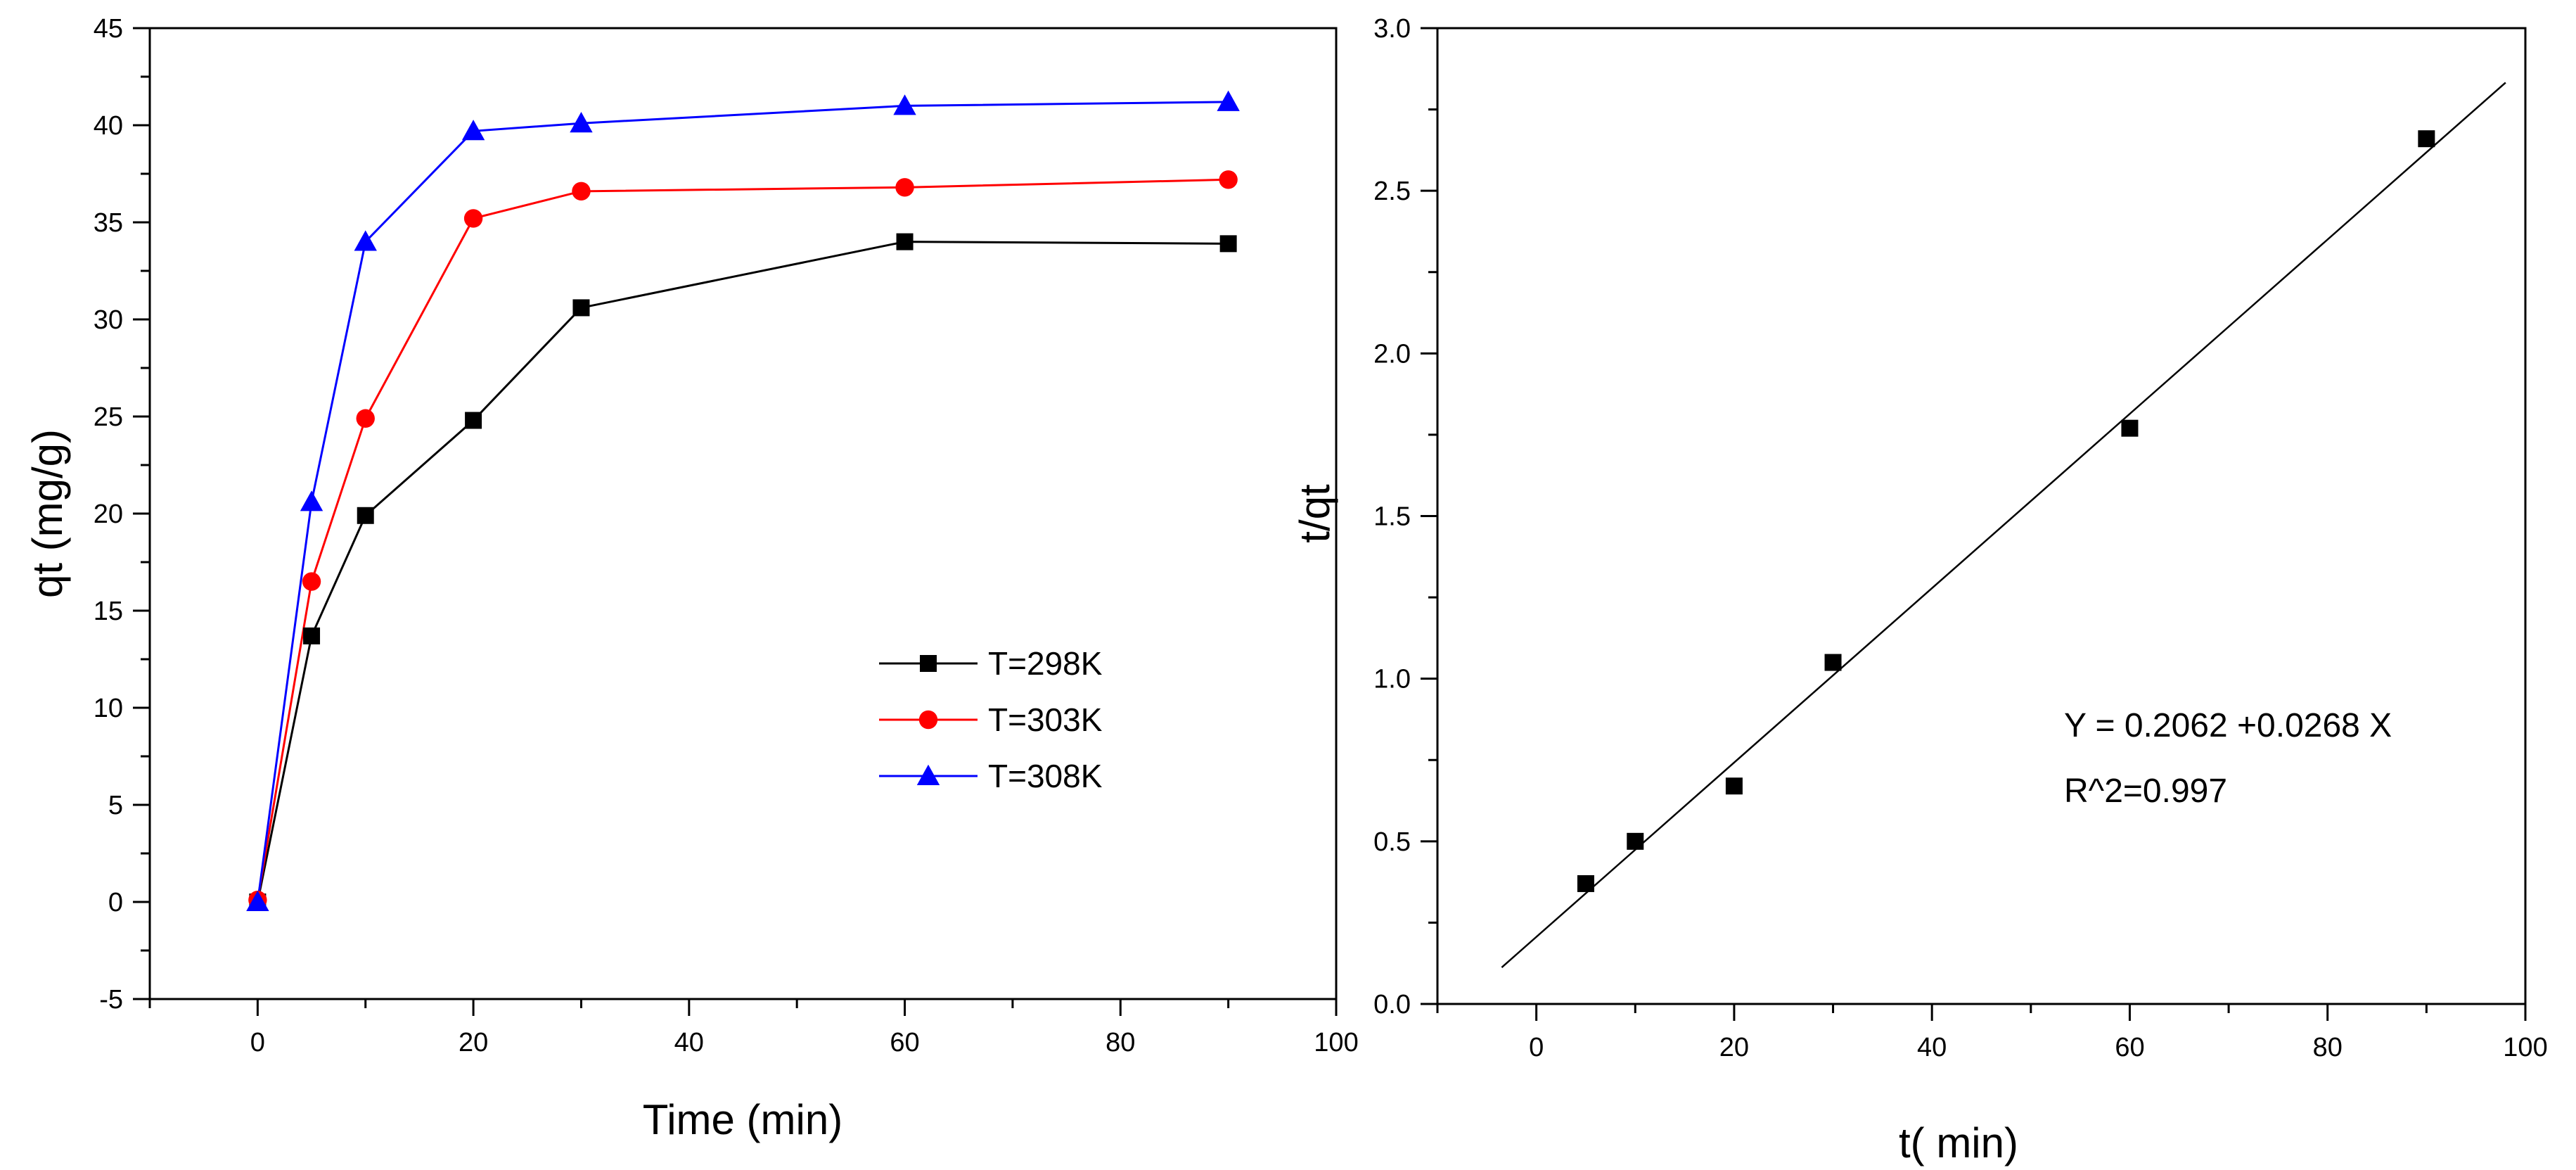  What do you see at coordinates (1392, 1004) in the screenshot?
I see `y-tick-label: 0.0` at bounding box center [1392, 1004].